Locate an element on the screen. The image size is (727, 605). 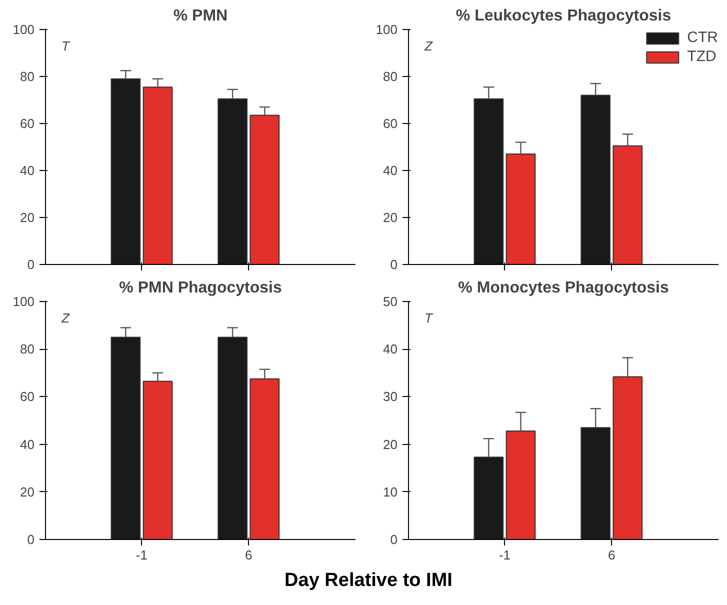
chart-title: % PMN Phagocytosis is located at coordinates (200, 288).